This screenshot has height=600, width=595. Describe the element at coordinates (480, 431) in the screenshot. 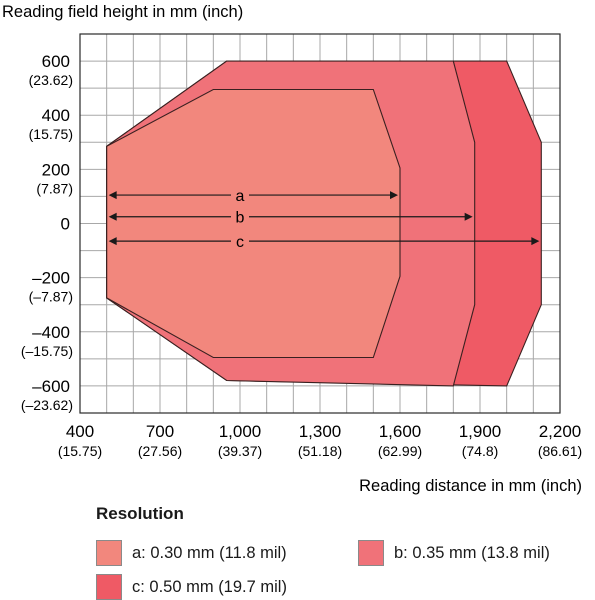

I see `x-tick-label: 1,900` at that location.